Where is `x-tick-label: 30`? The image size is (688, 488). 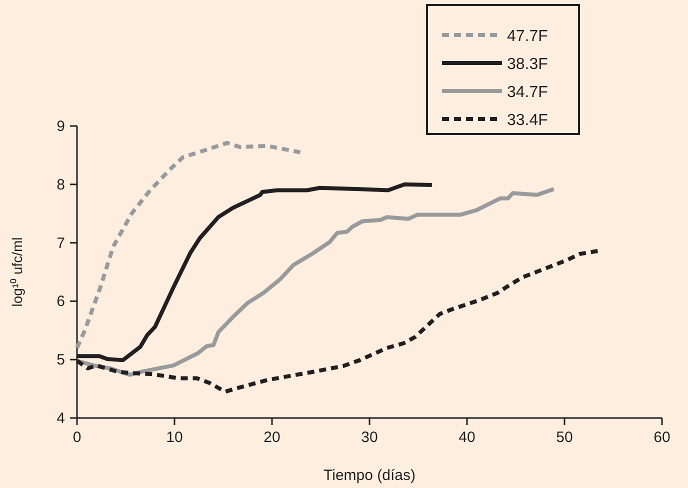 x-tick-label: 30 is located at coordinates (369, 437).